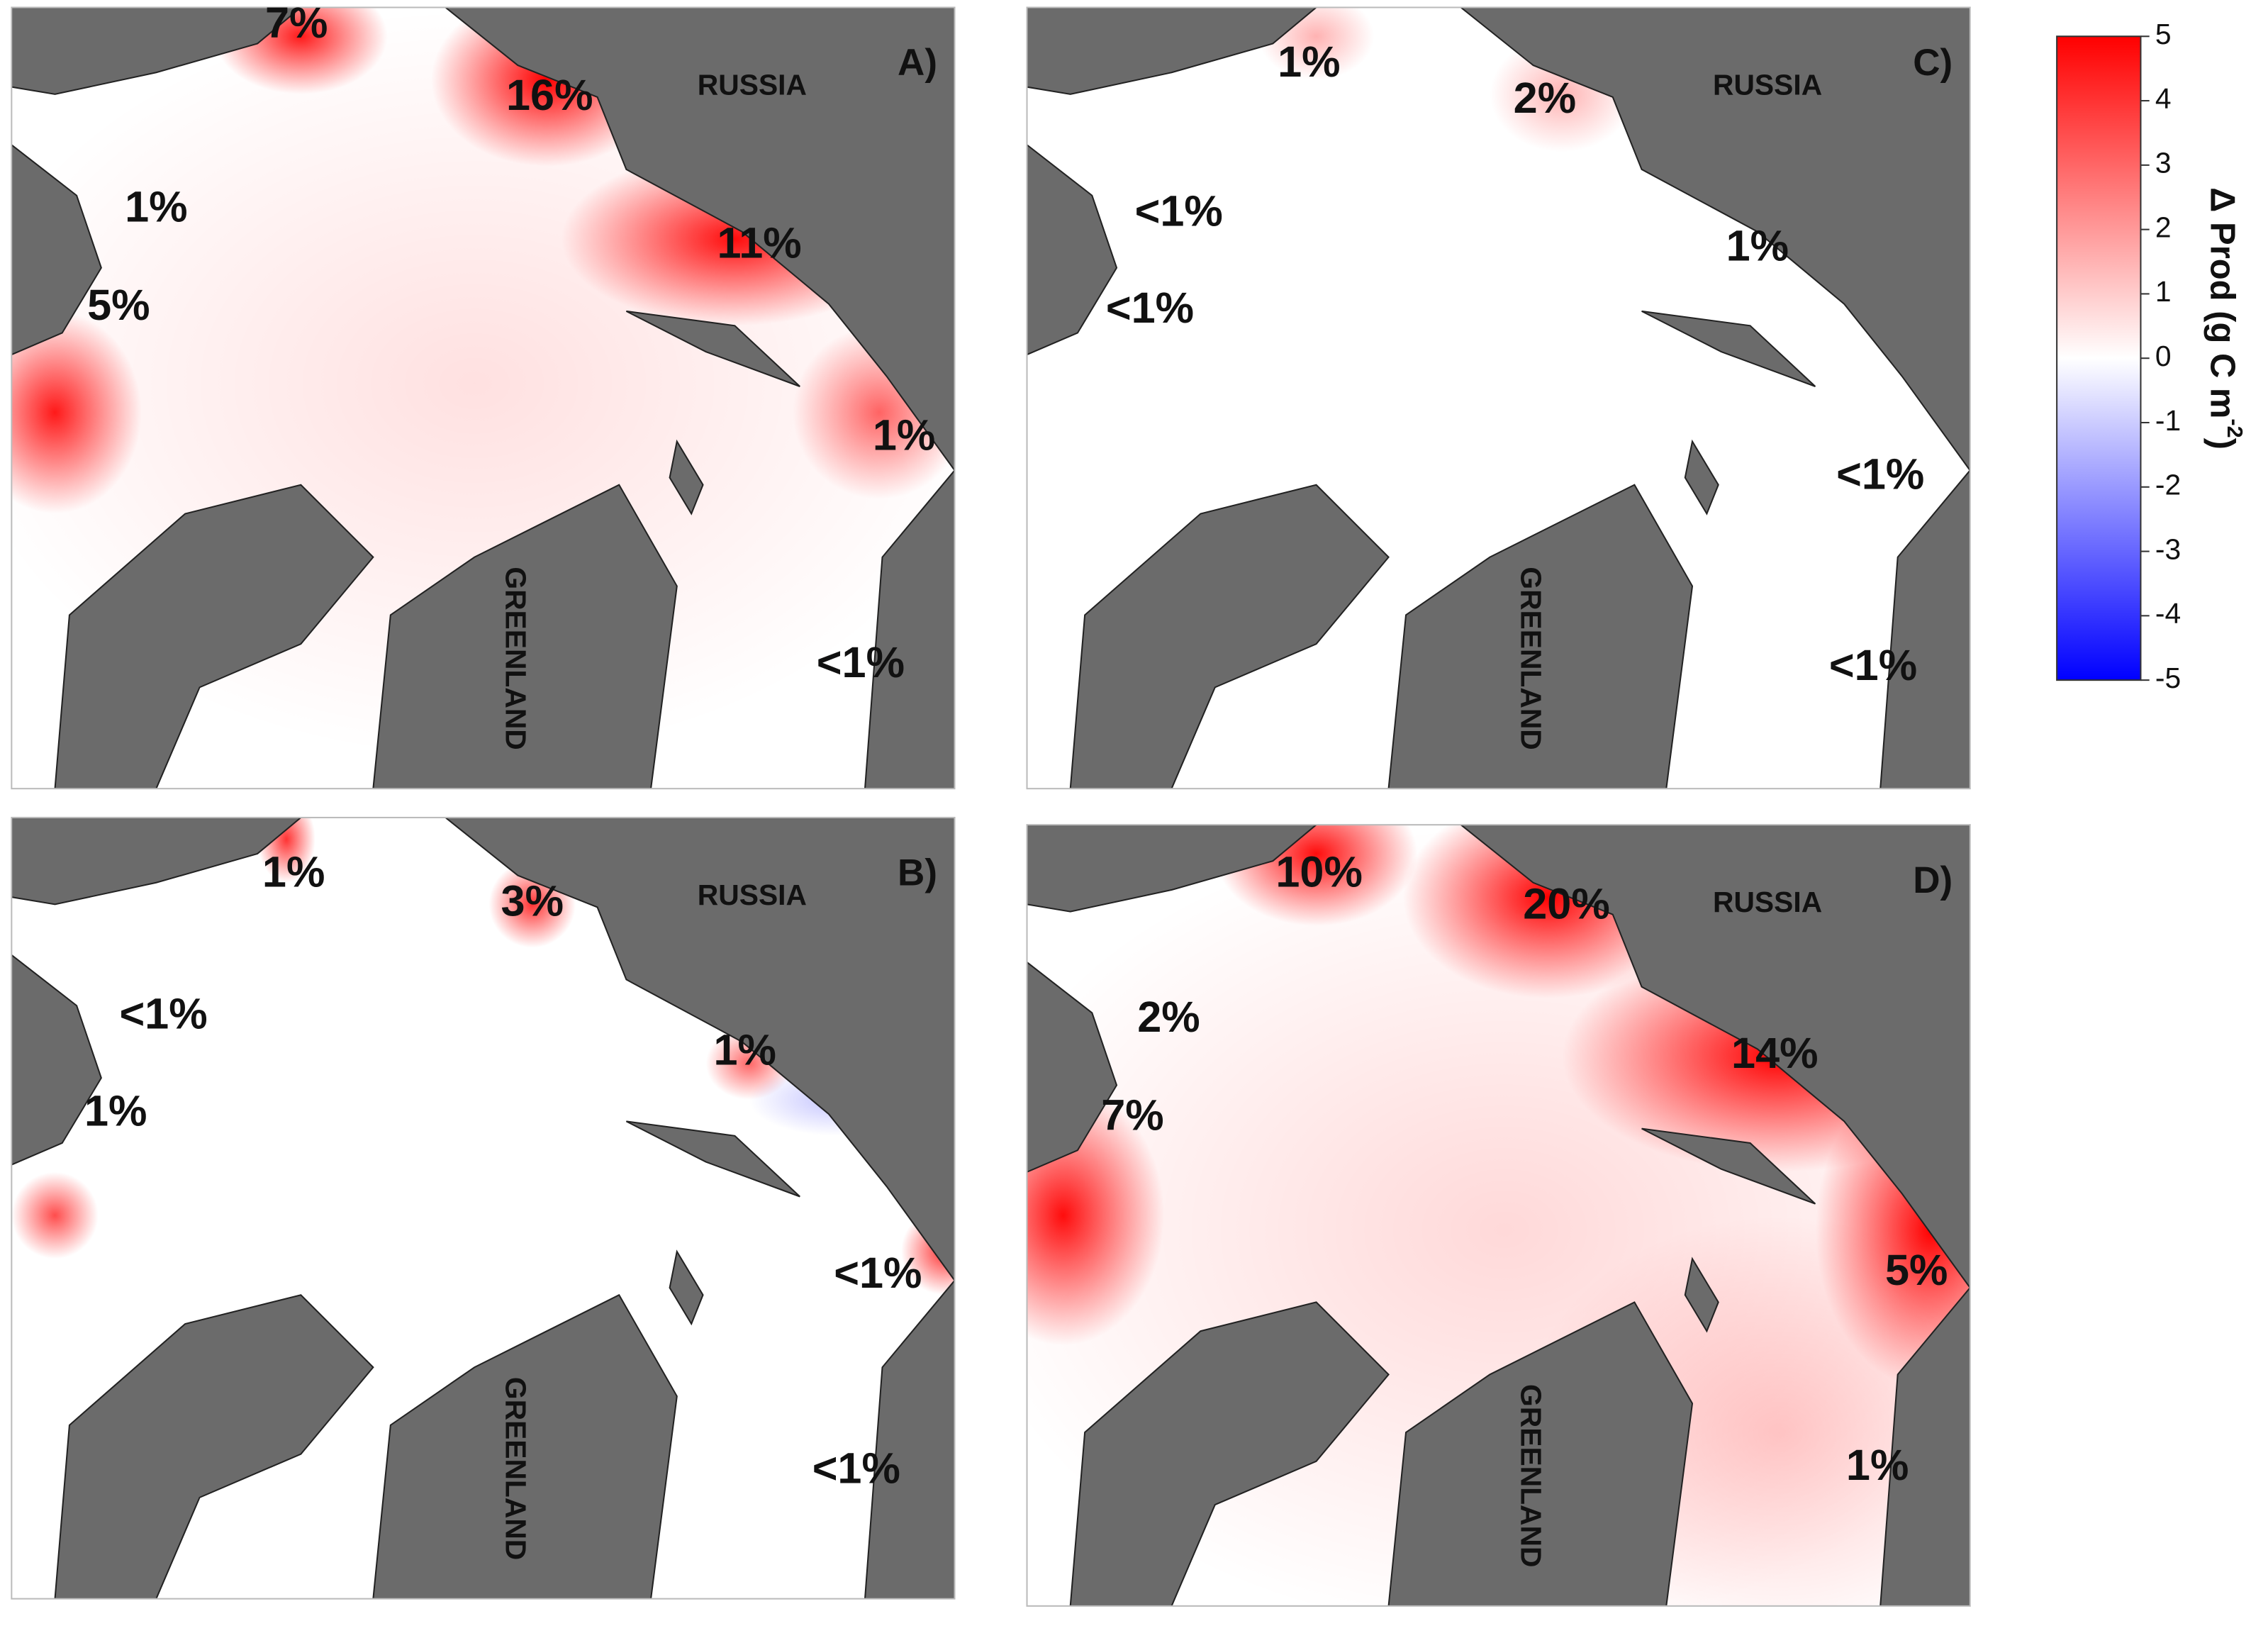 The width and height of the screenshot is (2268, 1638). I want to click on colorbar-label-text: Δ Prod (g C m, so click(2222, 303).